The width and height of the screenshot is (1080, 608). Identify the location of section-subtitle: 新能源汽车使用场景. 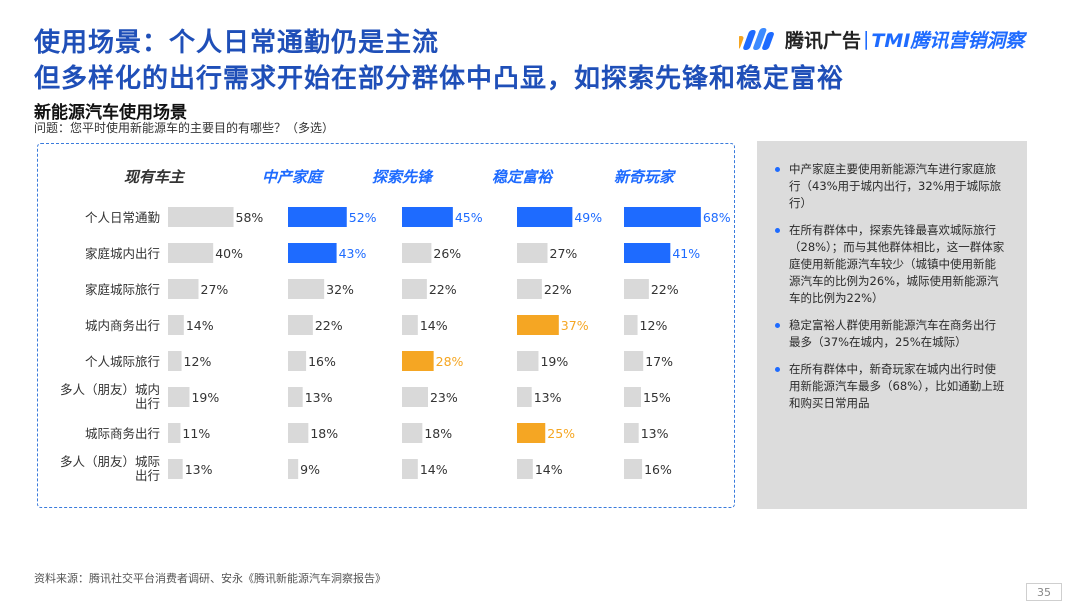
(110, 113).